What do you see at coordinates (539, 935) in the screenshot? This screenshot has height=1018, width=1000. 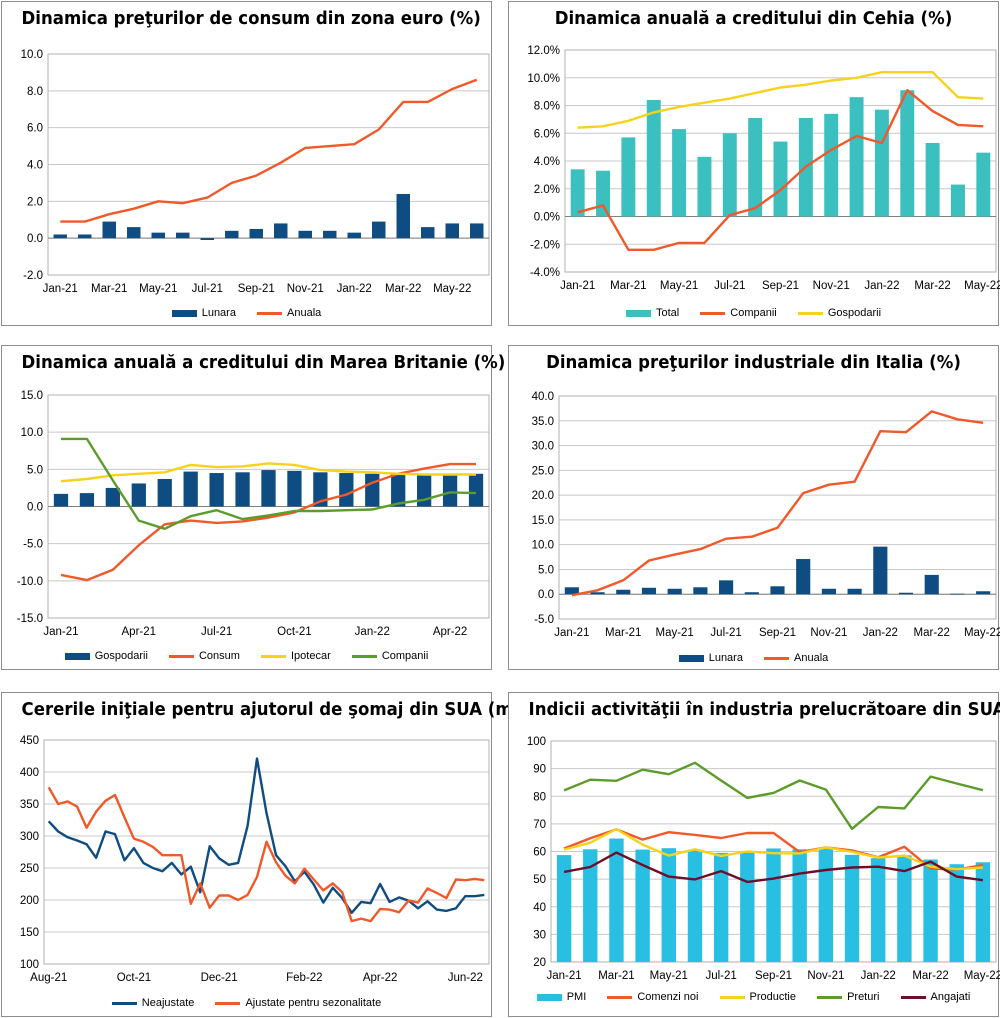 I see `y-tick-label: 30` at bounding box center [539, 935].